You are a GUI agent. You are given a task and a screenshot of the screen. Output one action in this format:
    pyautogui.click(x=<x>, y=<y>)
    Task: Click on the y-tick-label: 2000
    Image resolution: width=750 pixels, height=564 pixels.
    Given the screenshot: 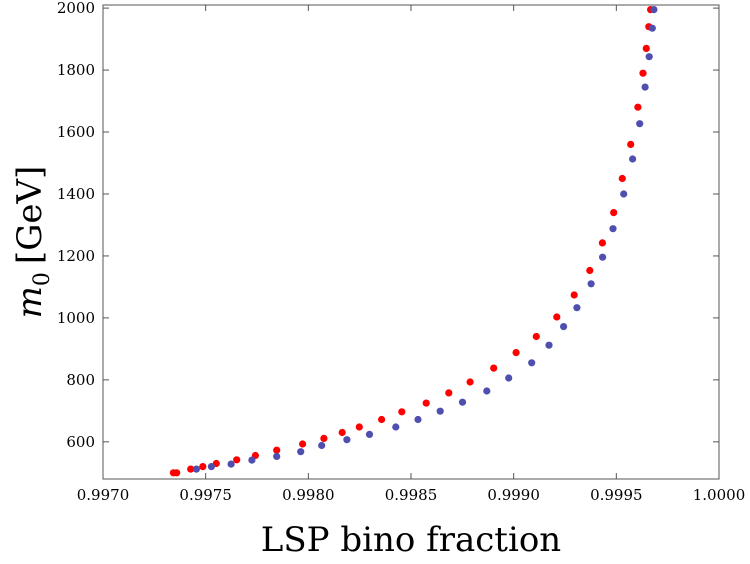 What is the action you would take?
    pyautogui.click(x=76, y=8)
    